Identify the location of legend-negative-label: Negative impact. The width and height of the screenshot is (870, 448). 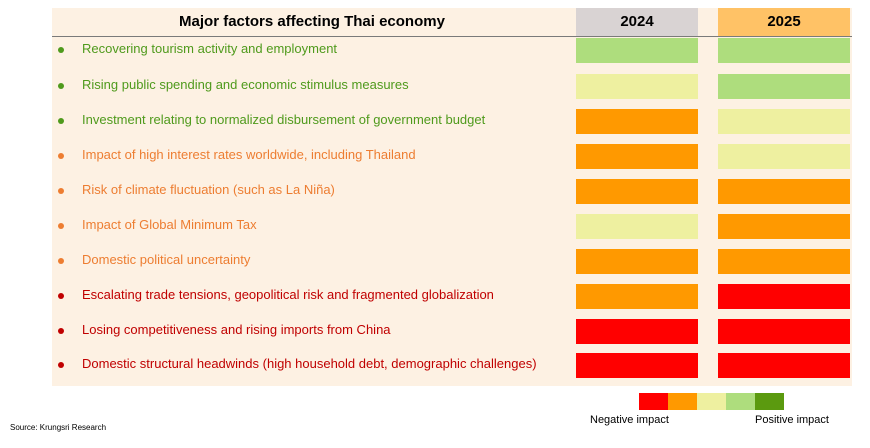
(629, 420).